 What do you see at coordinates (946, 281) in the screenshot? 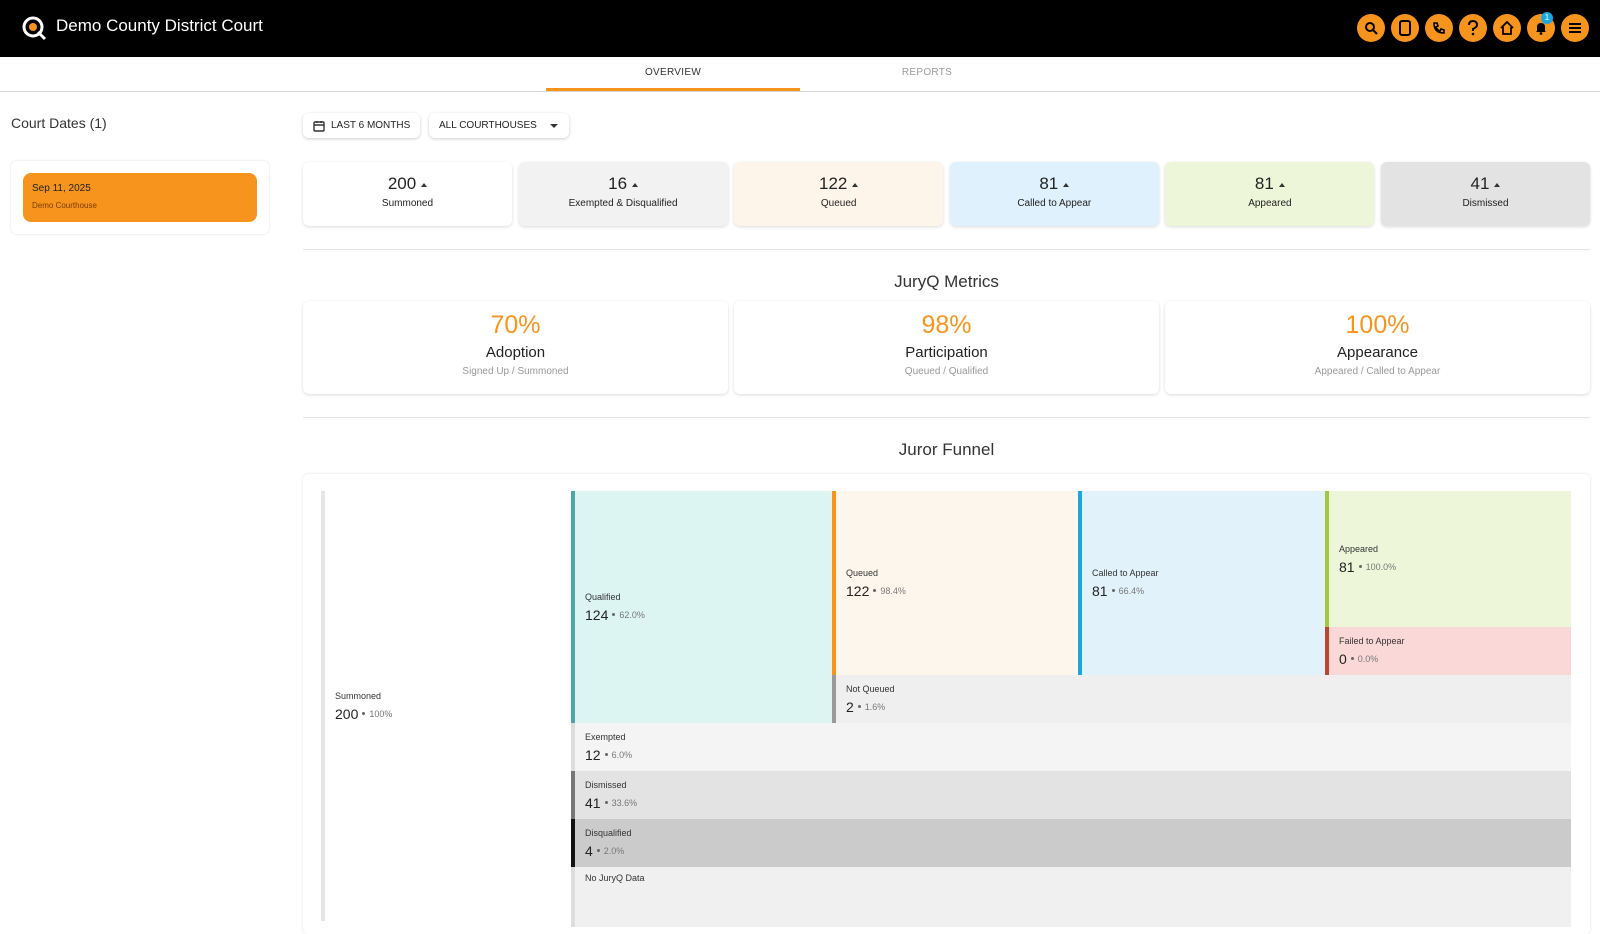
I see `section-title: JuryQ Metrics` at bounding box center [946, 281].